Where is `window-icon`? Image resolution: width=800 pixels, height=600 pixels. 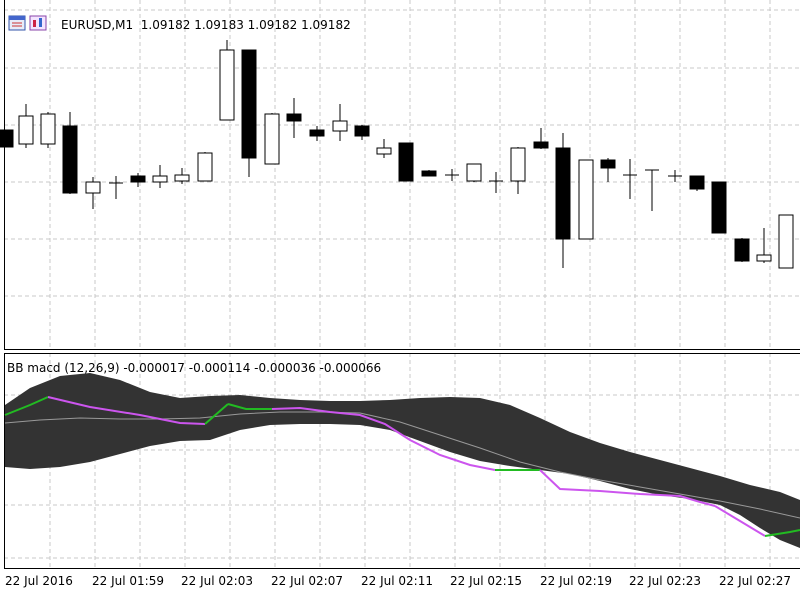 window-icon is located at coordinates (17, 23).